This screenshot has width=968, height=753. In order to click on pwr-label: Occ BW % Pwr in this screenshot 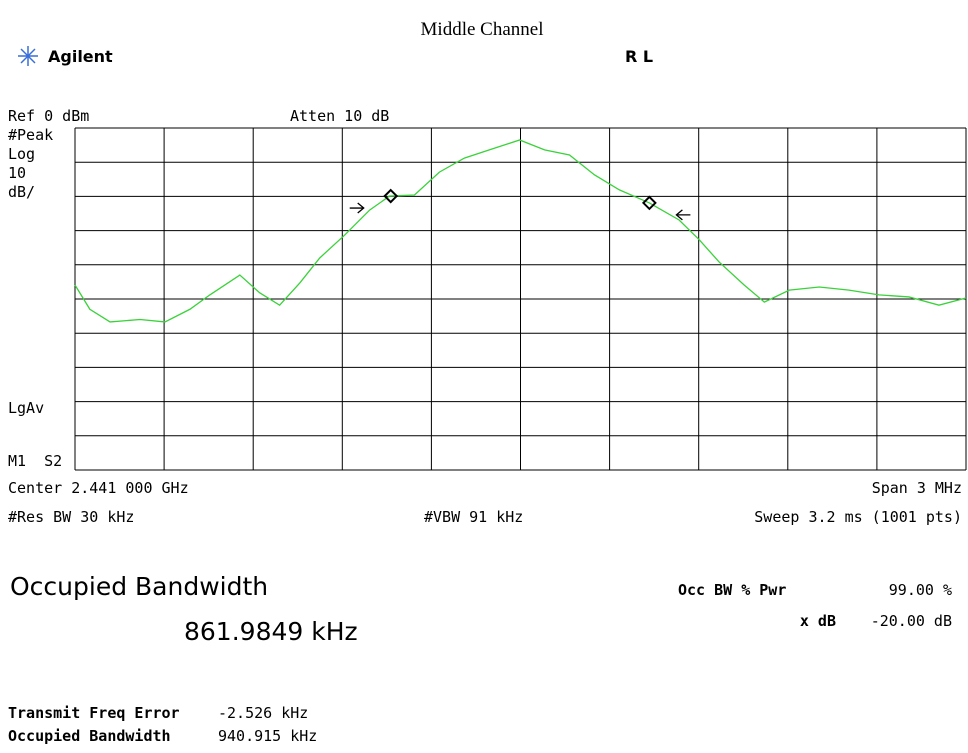, I will do `click(732, 590)`.